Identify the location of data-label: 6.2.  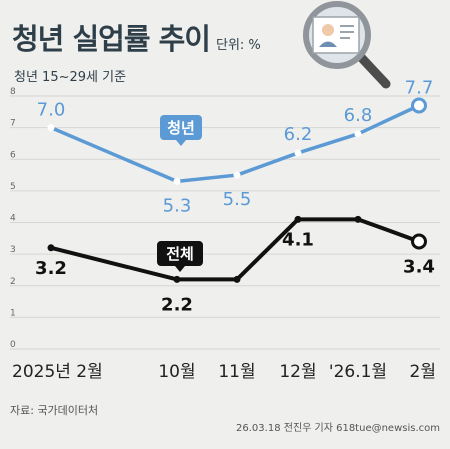
(298, 134).